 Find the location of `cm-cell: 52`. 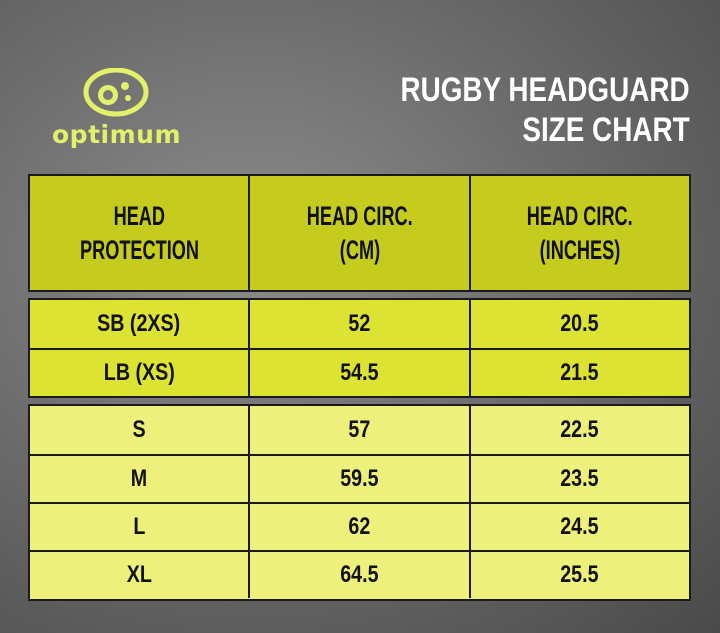

cm-cell: 52 is located at coordinates (358, 324).